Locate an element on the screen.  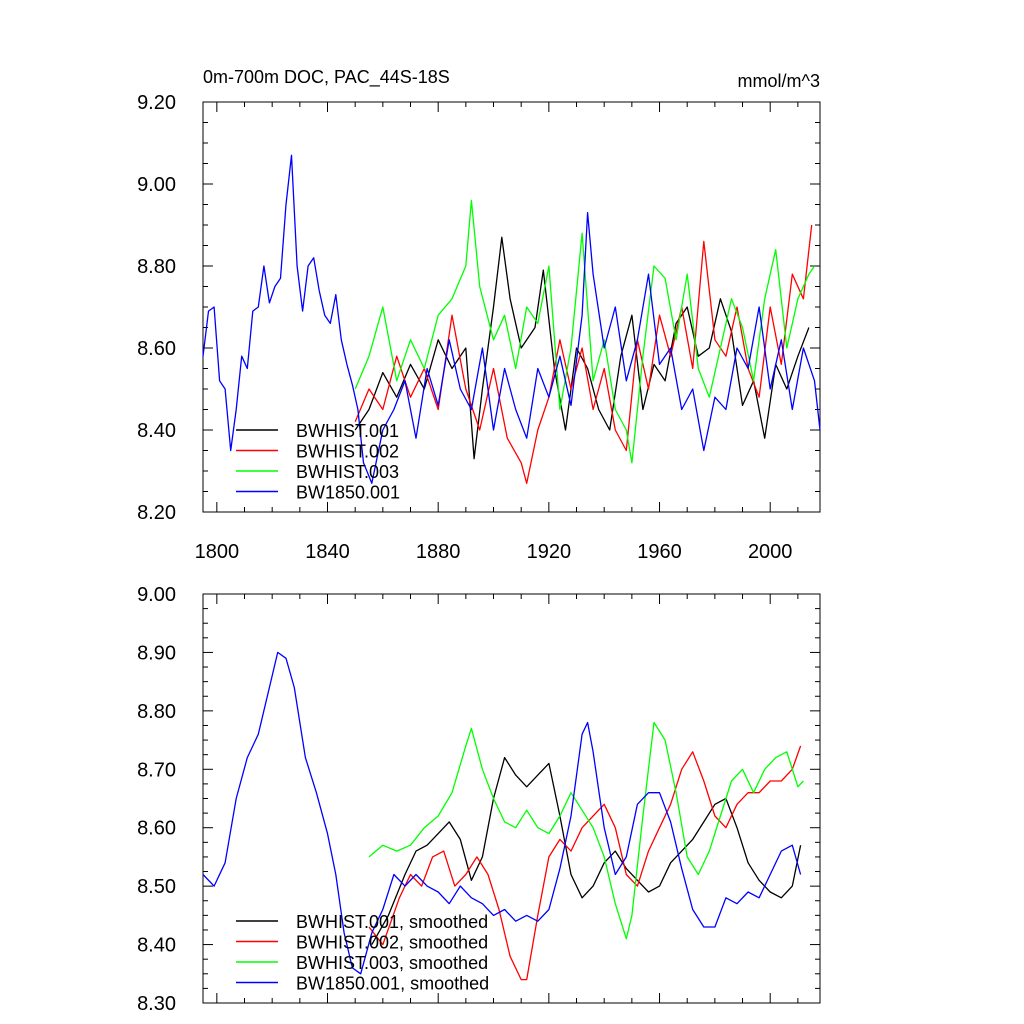
y-tick-label: 8.20 is located at coordinates (156, 513).